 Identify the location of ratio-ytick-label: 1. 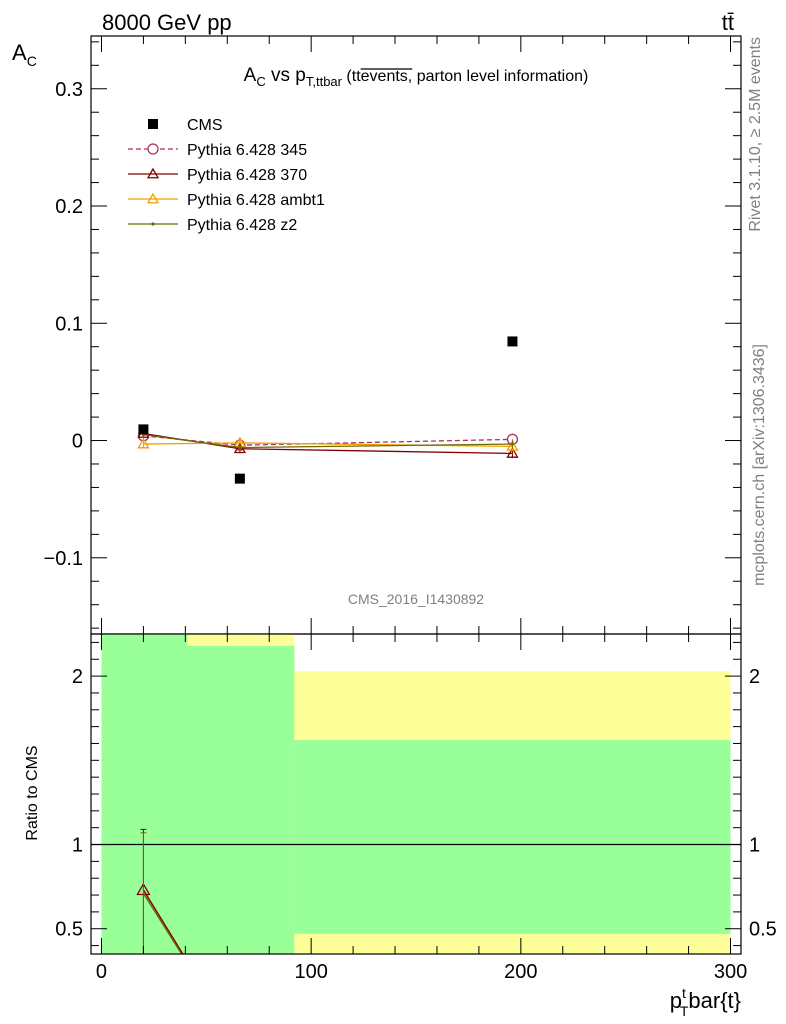
(77, 846).